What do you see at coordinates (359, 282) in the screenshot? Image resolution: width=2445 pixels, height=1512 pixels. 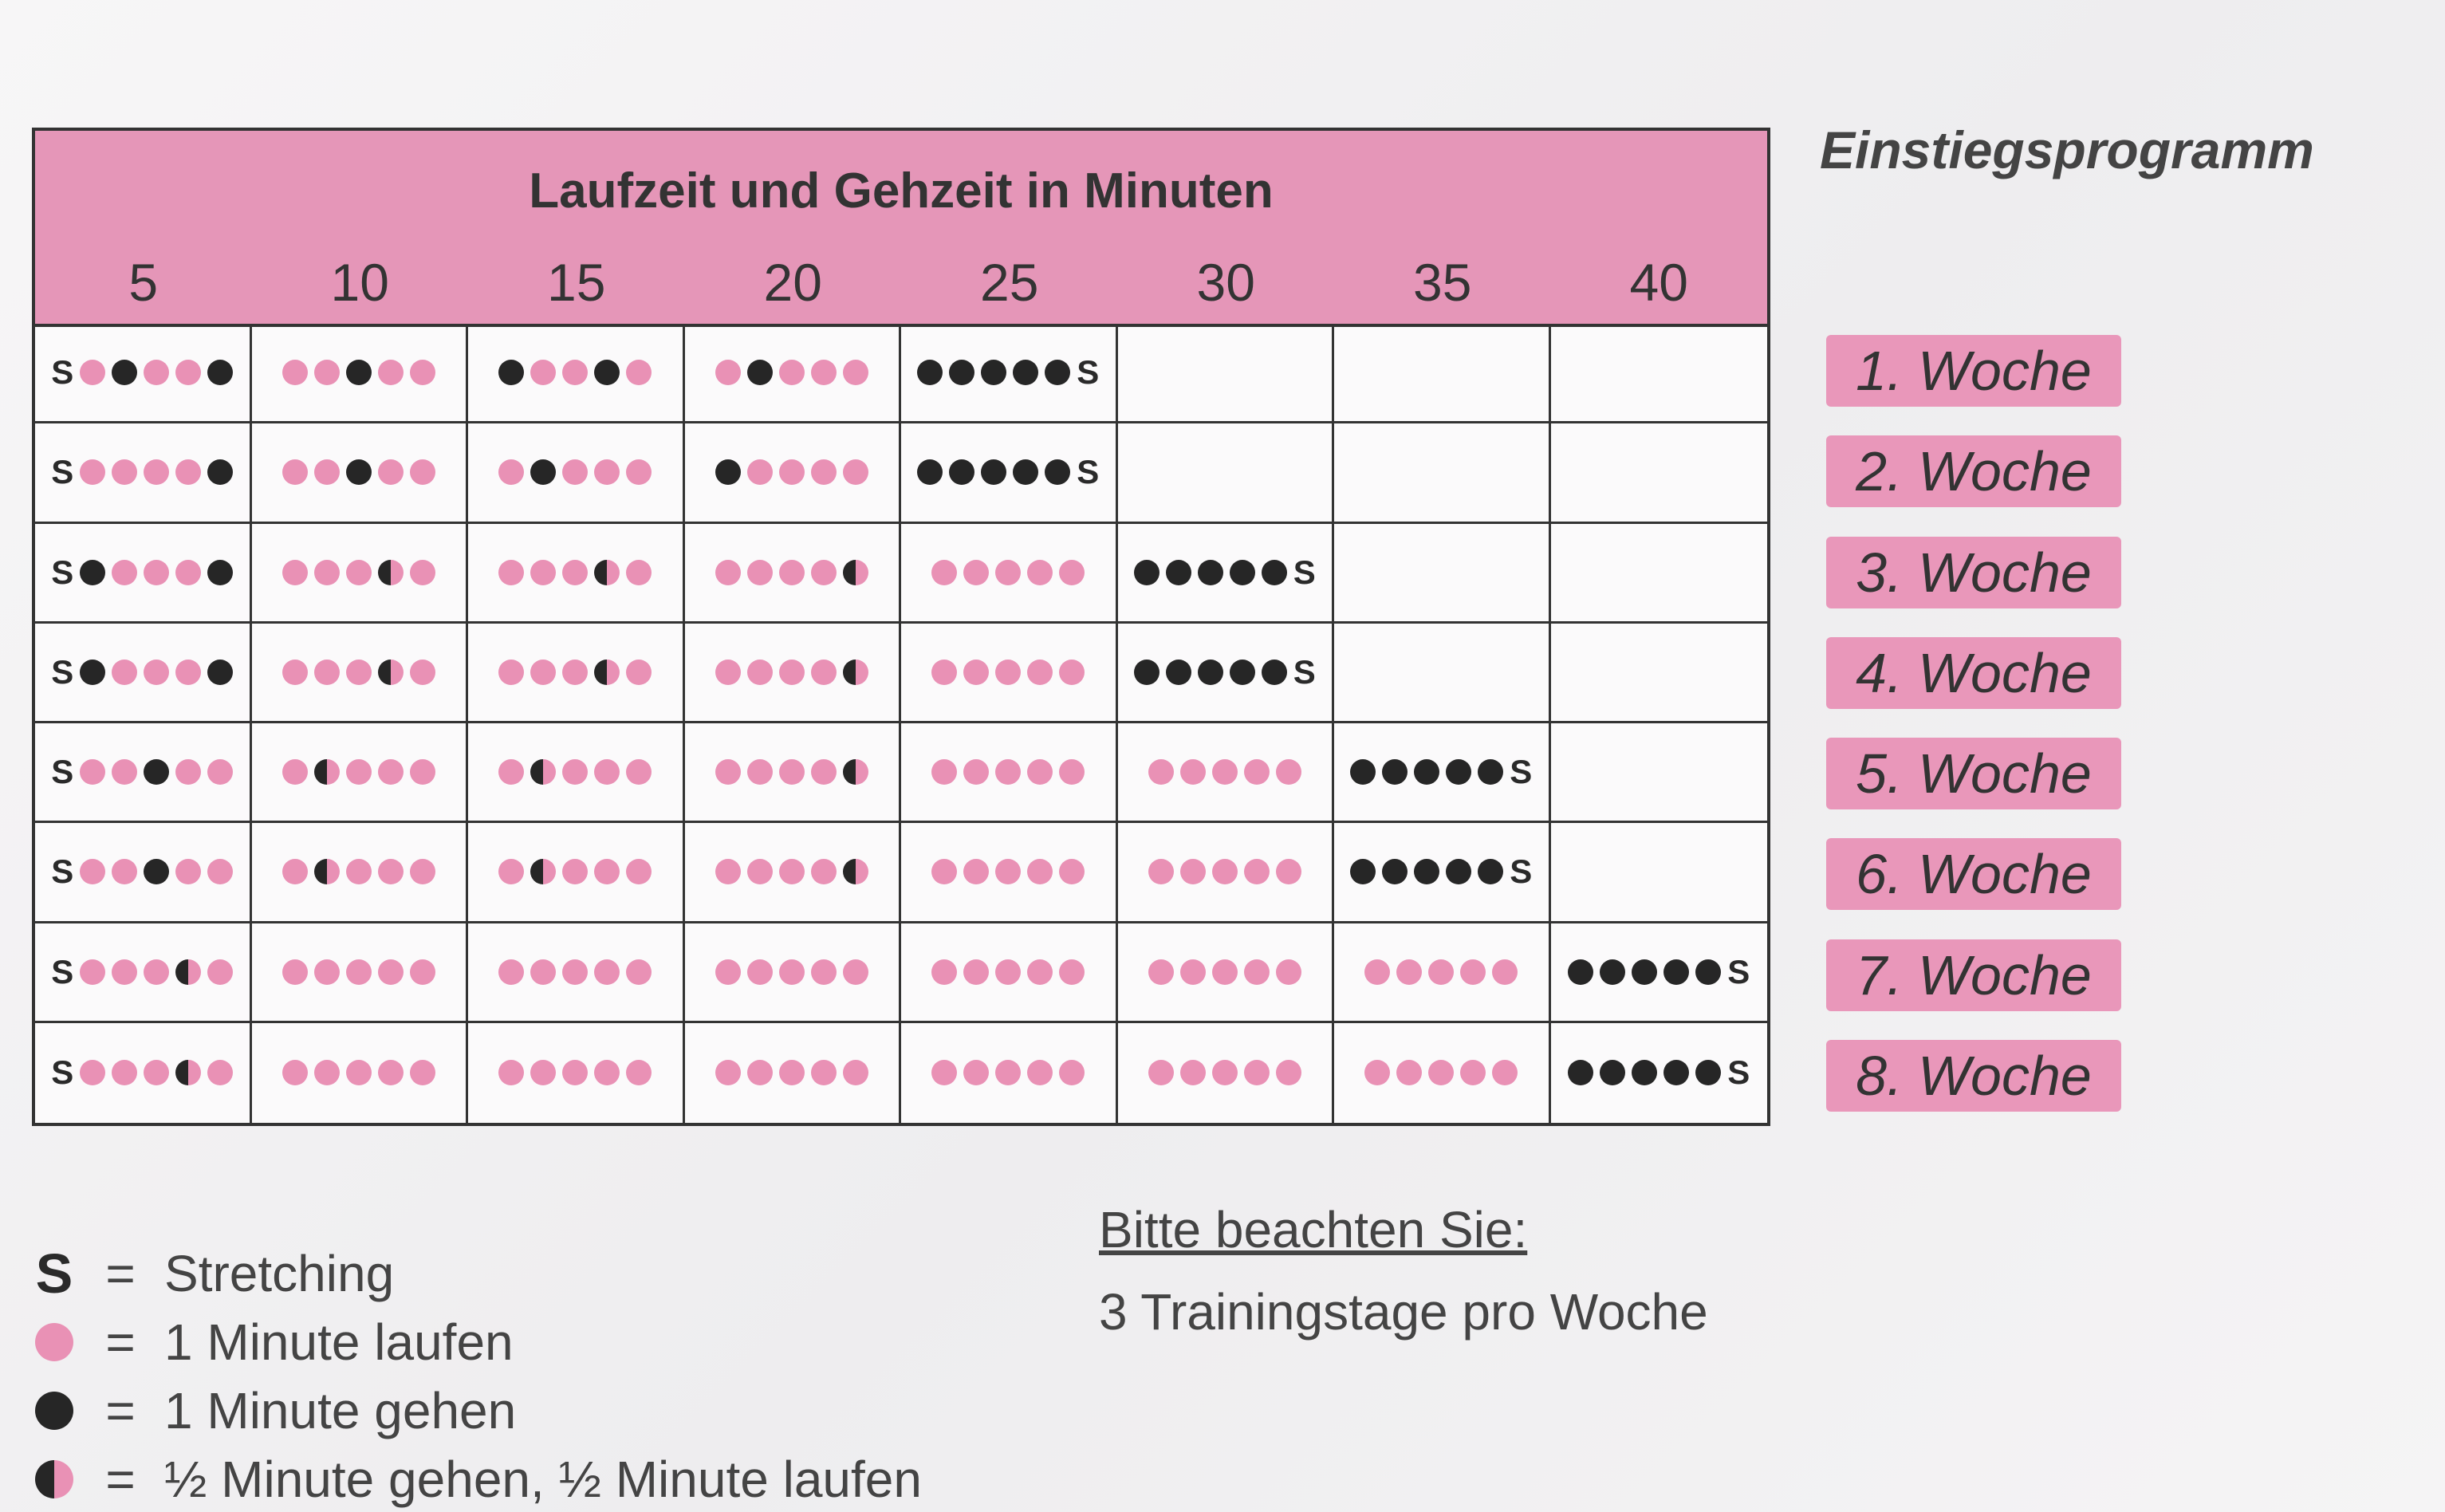 I see `minutes-label: 10` at bounding box center [359, 282].